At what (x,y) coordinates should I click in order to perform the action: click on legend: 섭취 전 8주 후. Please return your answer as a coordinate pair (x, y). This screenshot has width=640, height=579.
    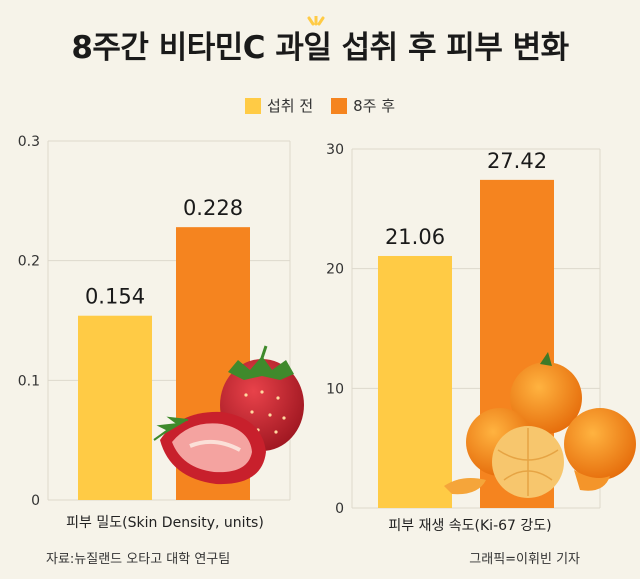
    Looking at the image, I should click on (320, 105).